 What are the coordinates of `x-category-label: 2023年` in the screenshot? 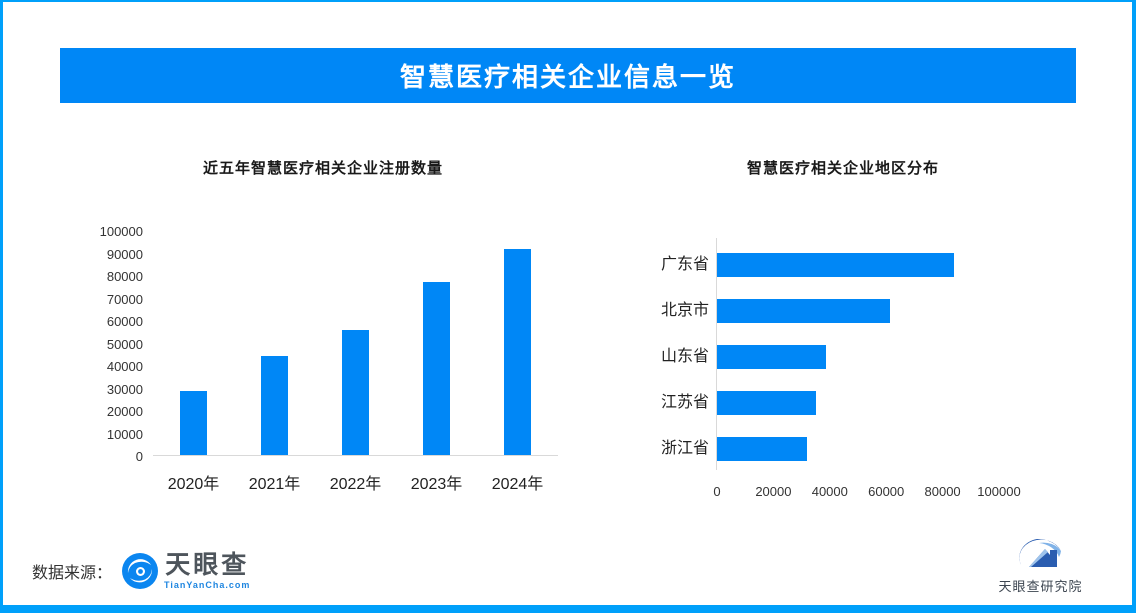 It's located at (436, 484).